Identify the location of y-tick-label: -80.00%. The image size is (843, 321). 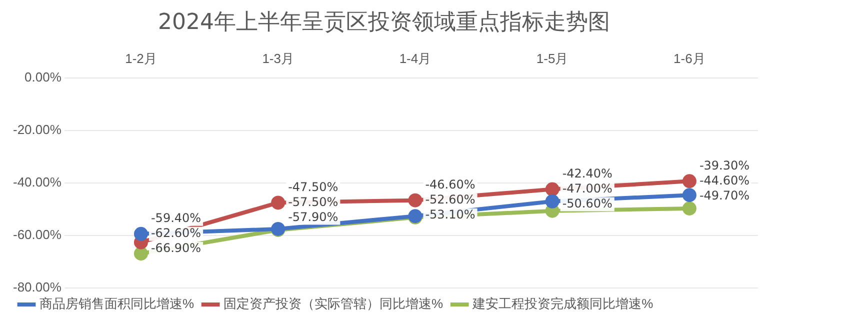
(37, 287).